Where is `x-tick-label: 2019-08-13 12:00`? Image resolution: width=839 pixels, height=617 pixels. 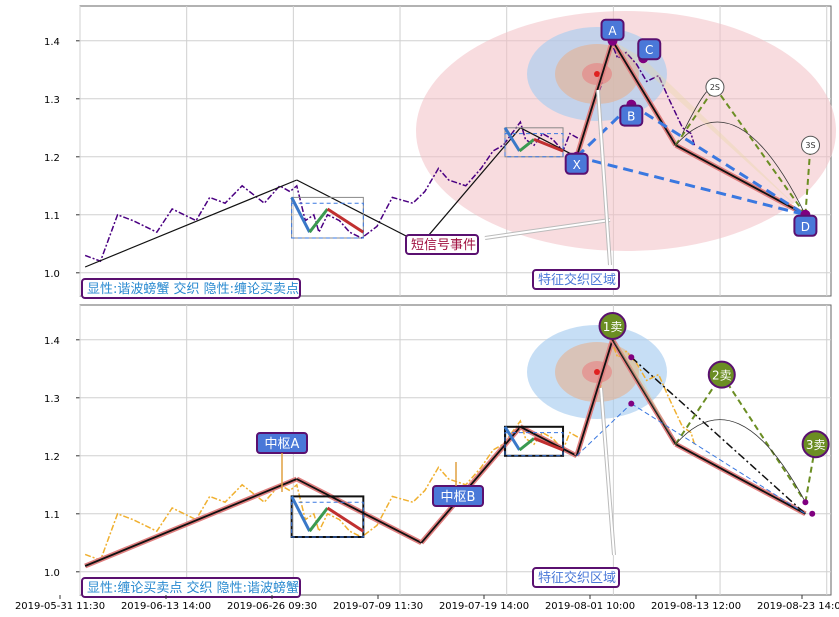
x-tick-label: 2019-08-13 12:00 is located at coordinates (696, 606).